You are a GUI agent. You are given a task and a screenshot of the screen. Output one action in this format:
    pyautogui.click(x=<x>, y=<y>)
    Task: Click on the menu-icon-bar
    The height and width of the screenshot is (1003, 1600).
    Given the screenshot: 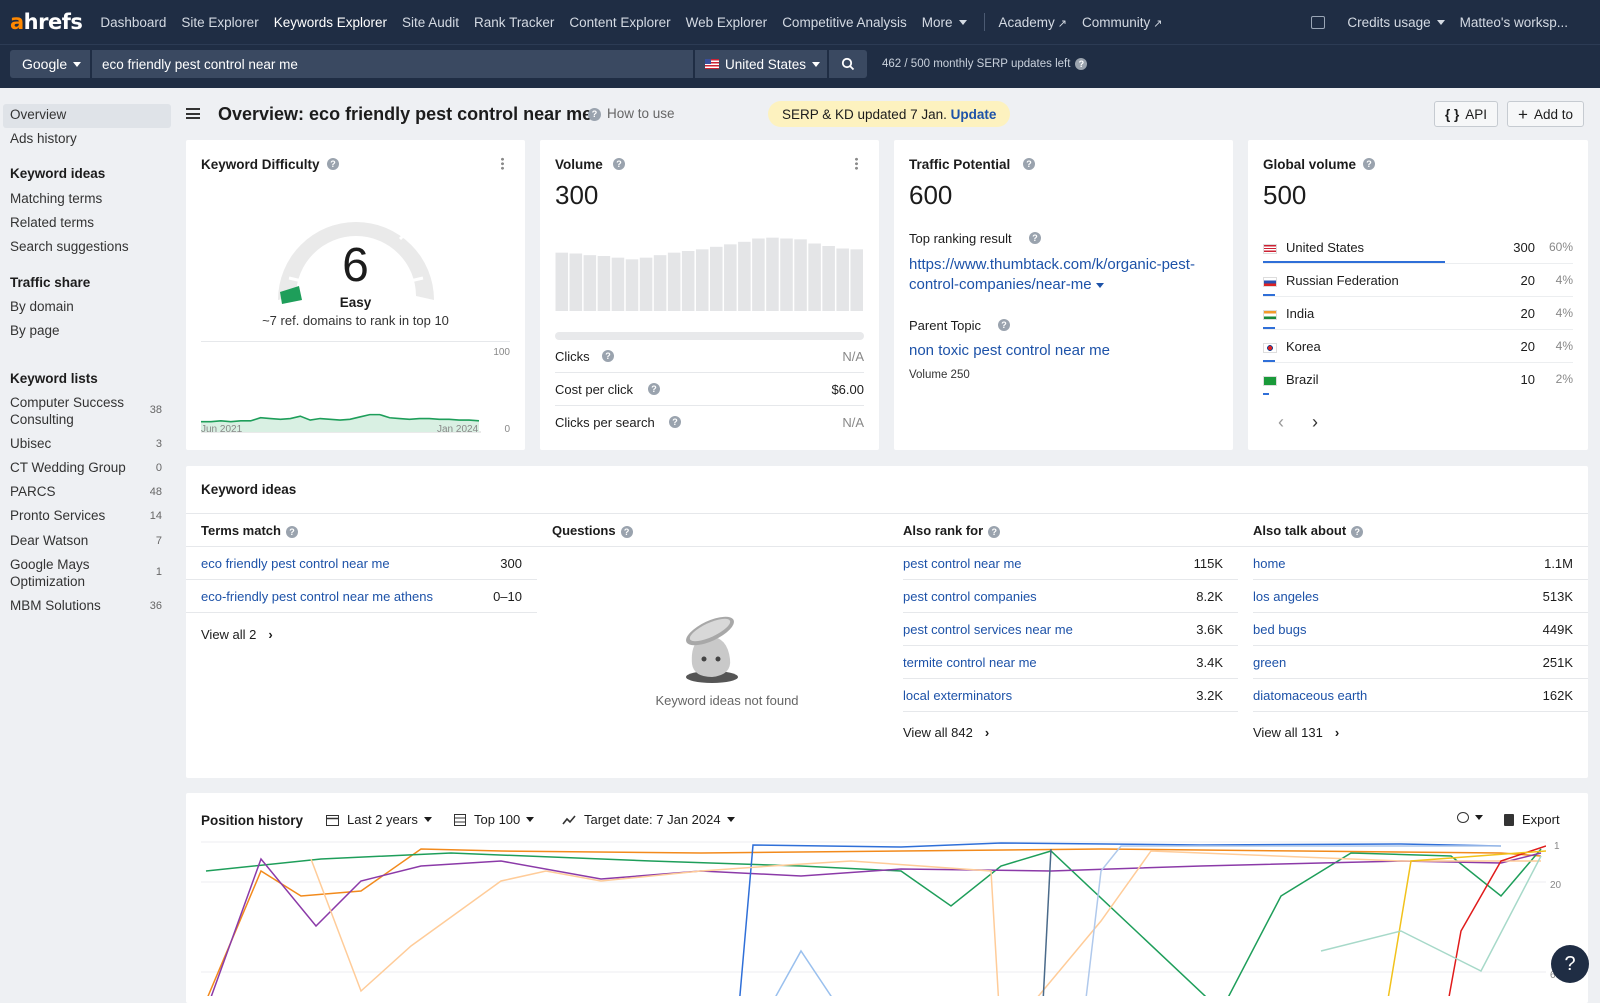 What is the action you would take?
    pyautogui.click(x=193, y=113)
    